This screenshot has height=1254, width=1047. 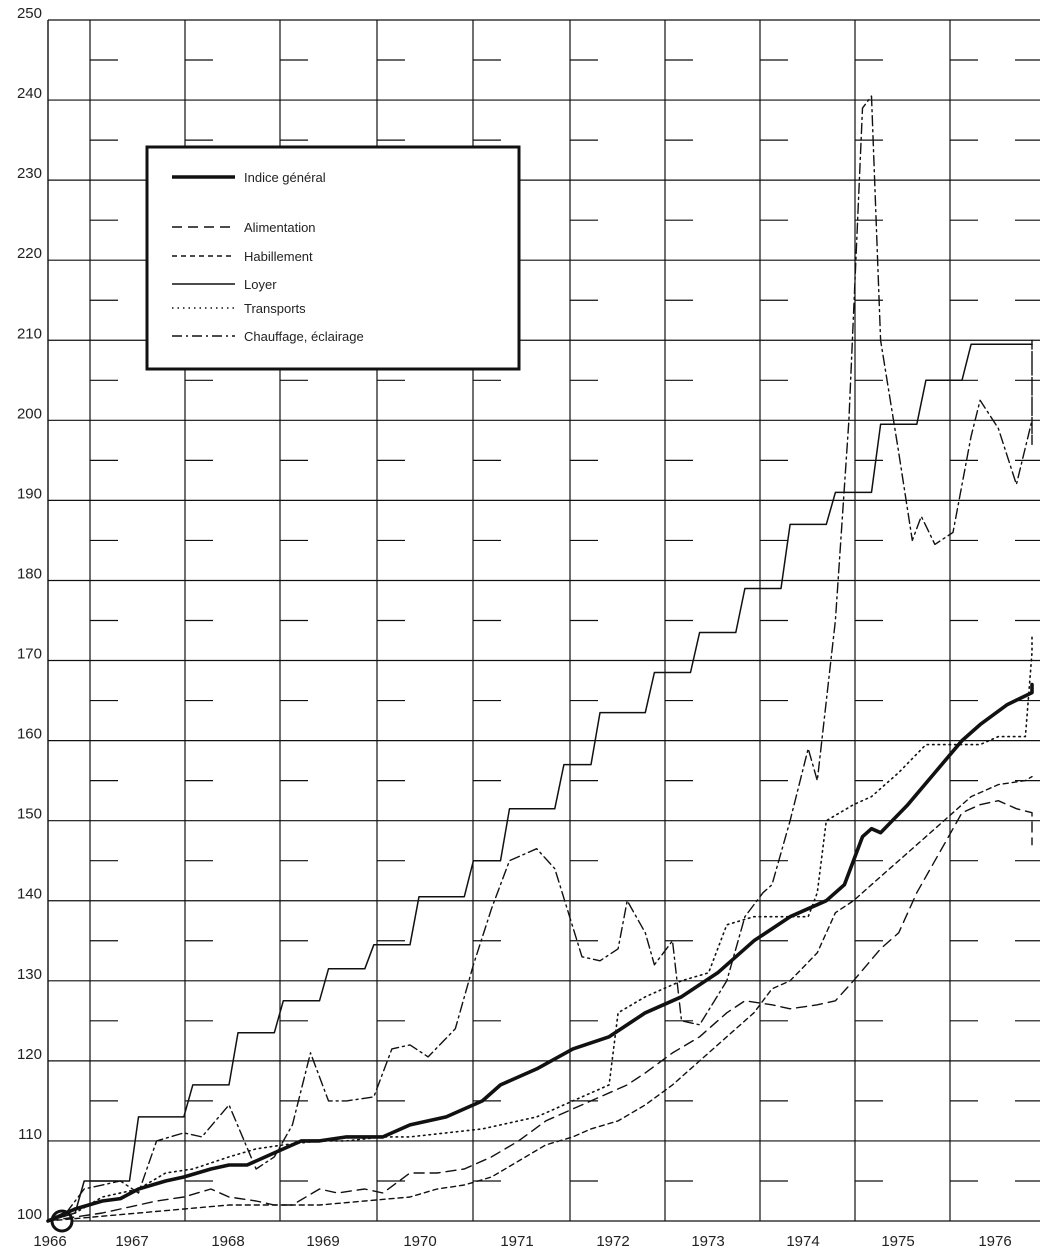 I want to click on y-tick-label: 230, so click(x=29, y=173).